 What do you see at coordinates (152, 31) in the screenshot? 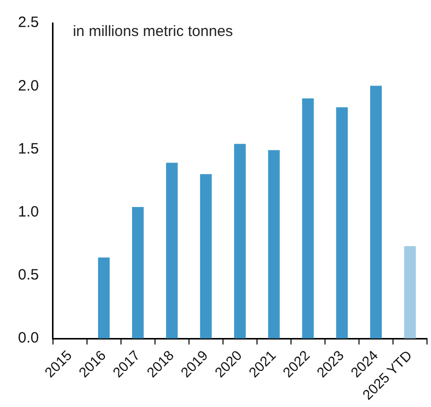
I see `chart-subtitle: in millions metric tonnes` at bounding box center [152, 31].